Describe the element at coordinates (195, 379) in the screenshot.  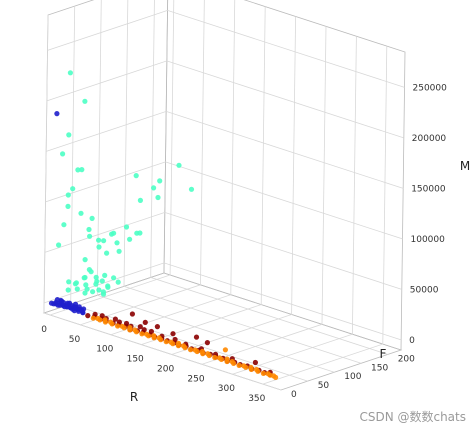
I see `x-tick-label: 250` at that location.